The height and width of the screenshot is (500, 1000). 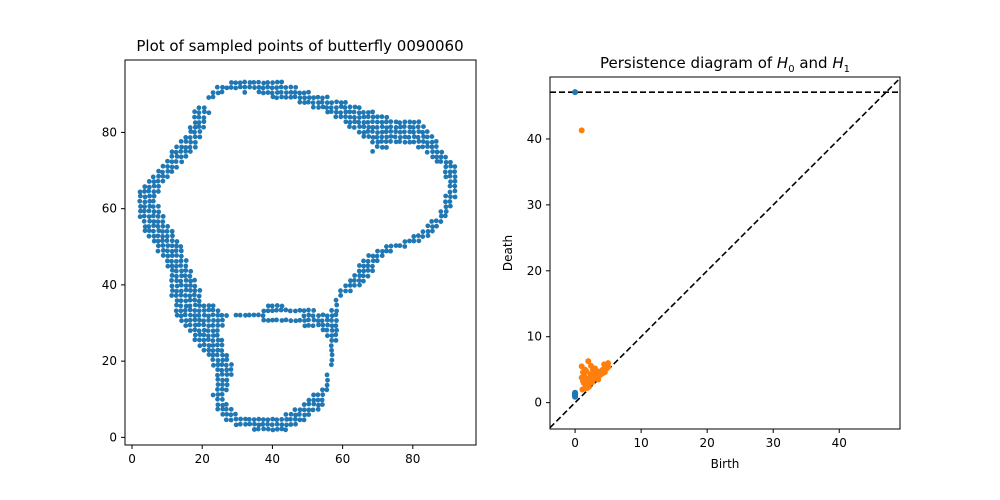 I want to click on h1-point, so click(x=592, y=369).